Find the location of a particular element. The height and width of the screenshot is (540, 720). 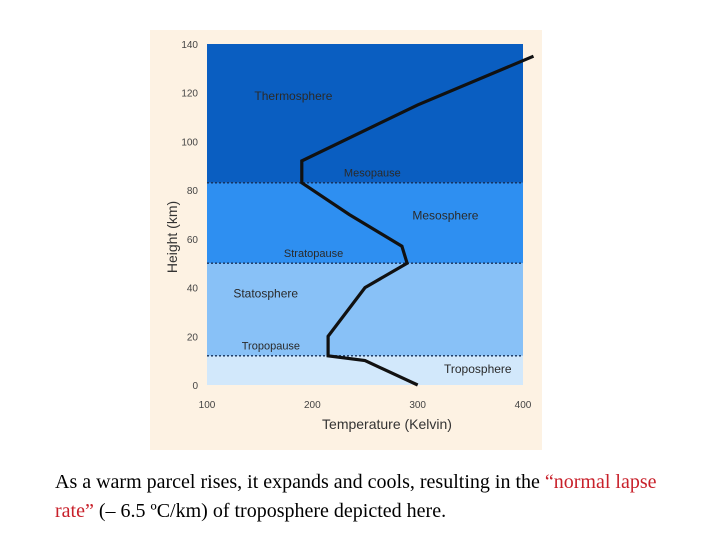

y-tick-label: 40 is located at coordinates (193, 289).